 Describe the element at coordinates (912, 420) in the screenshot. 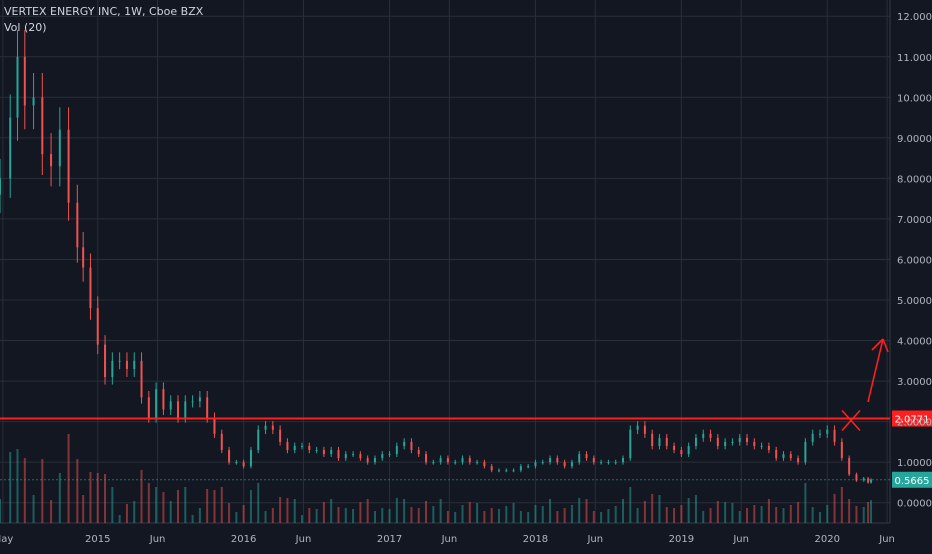

I see `resistance-price-label: 2.0771` at that location.